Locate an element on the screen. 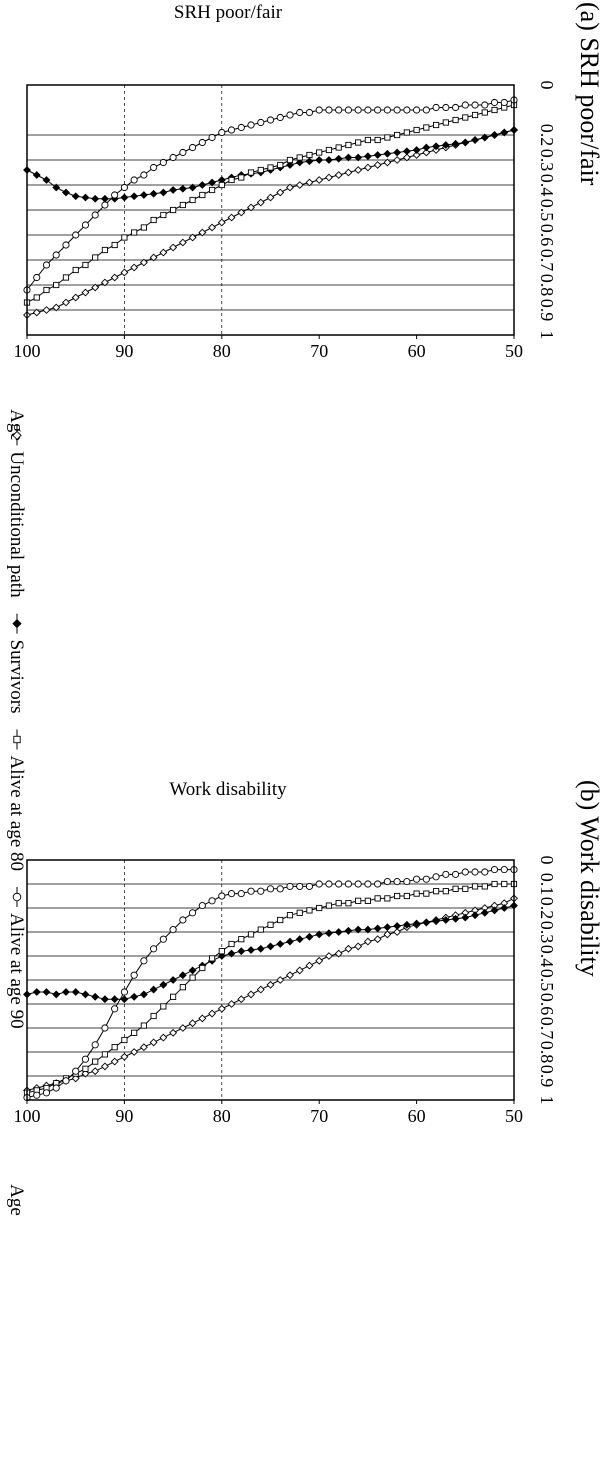 This screenshot has width=611, height=1470. legend-item: Unconditional path is located at coordinates (16, 511).